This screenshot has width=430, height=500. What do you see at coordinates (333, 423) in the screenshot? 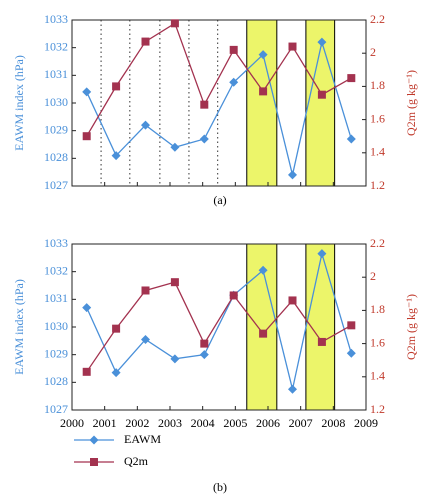
I see `x-tick-label: 2008` at bounding box center [333, 423].